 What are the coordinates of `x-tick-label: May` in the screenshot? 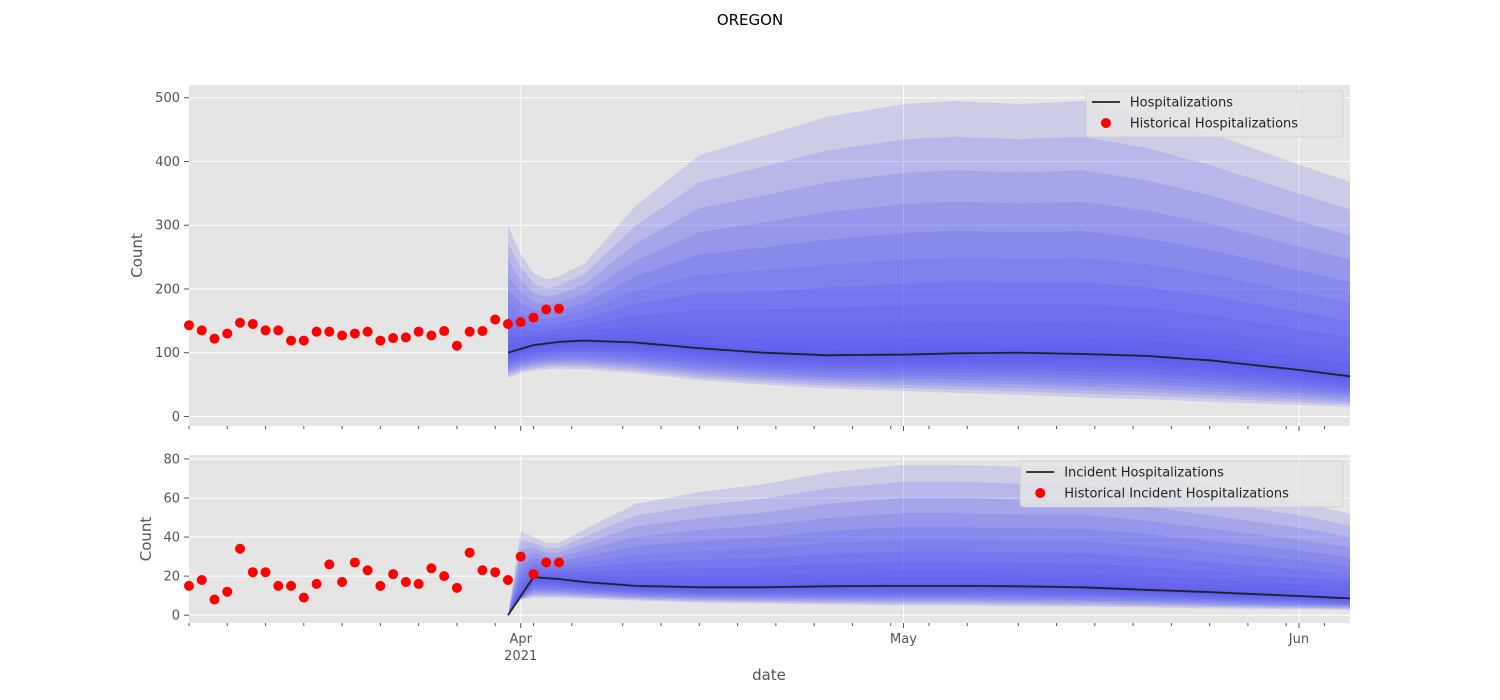 It's located at (903, 639).